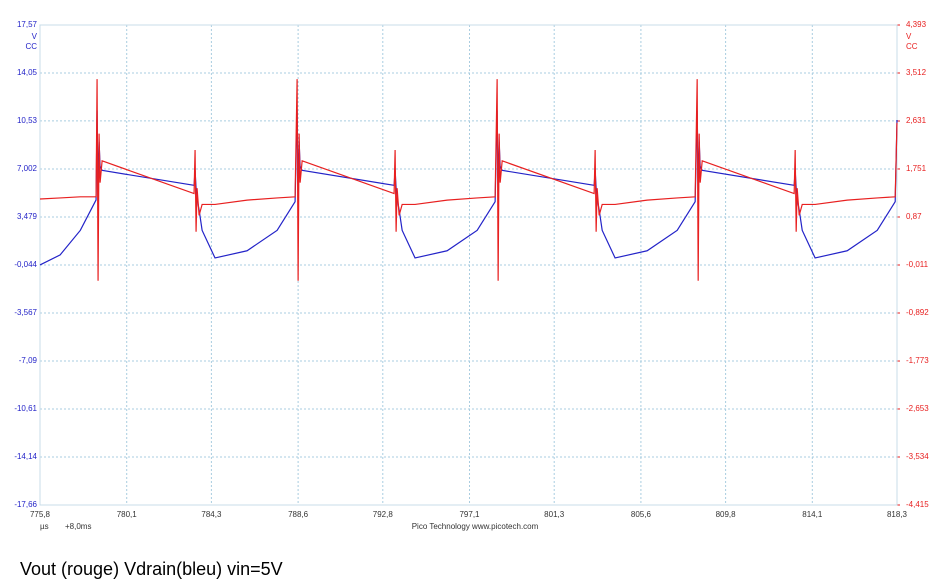 This screenshot has height=588, width=939. I want to click on caption: Vout (rouge) Vdrain(bleu) vin=5V, so click(151, 569).